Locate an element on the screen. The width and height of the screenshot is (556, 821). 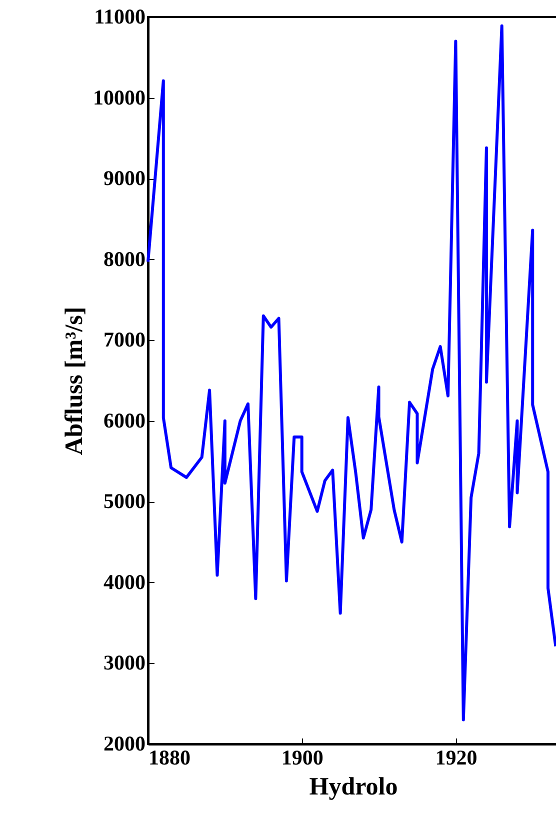
y-tick-label: 11000 is located at coordinates (120, 16).